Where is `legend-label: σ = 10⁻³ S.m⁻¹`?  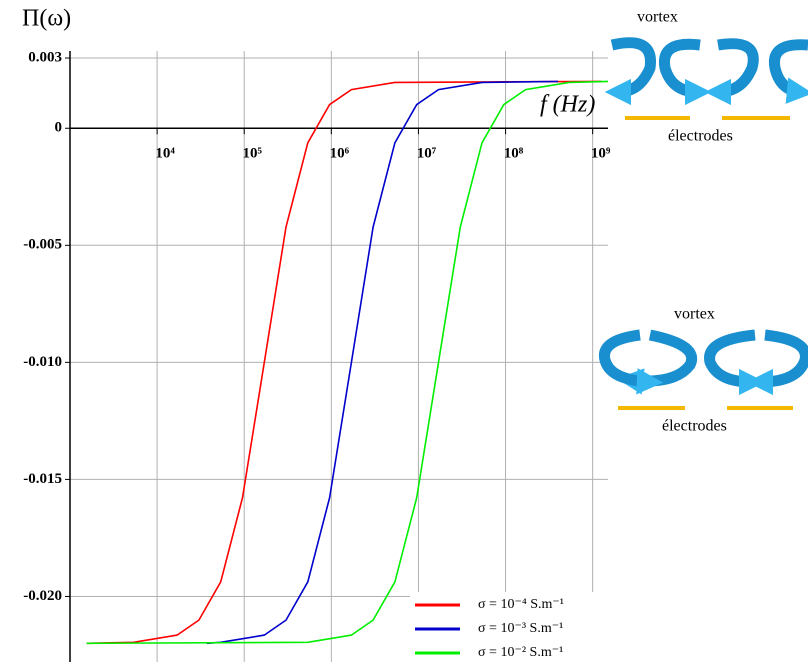
legend-label: σ = 10⁻³ S.m⁻¹ is located at coordinates (520, 628).